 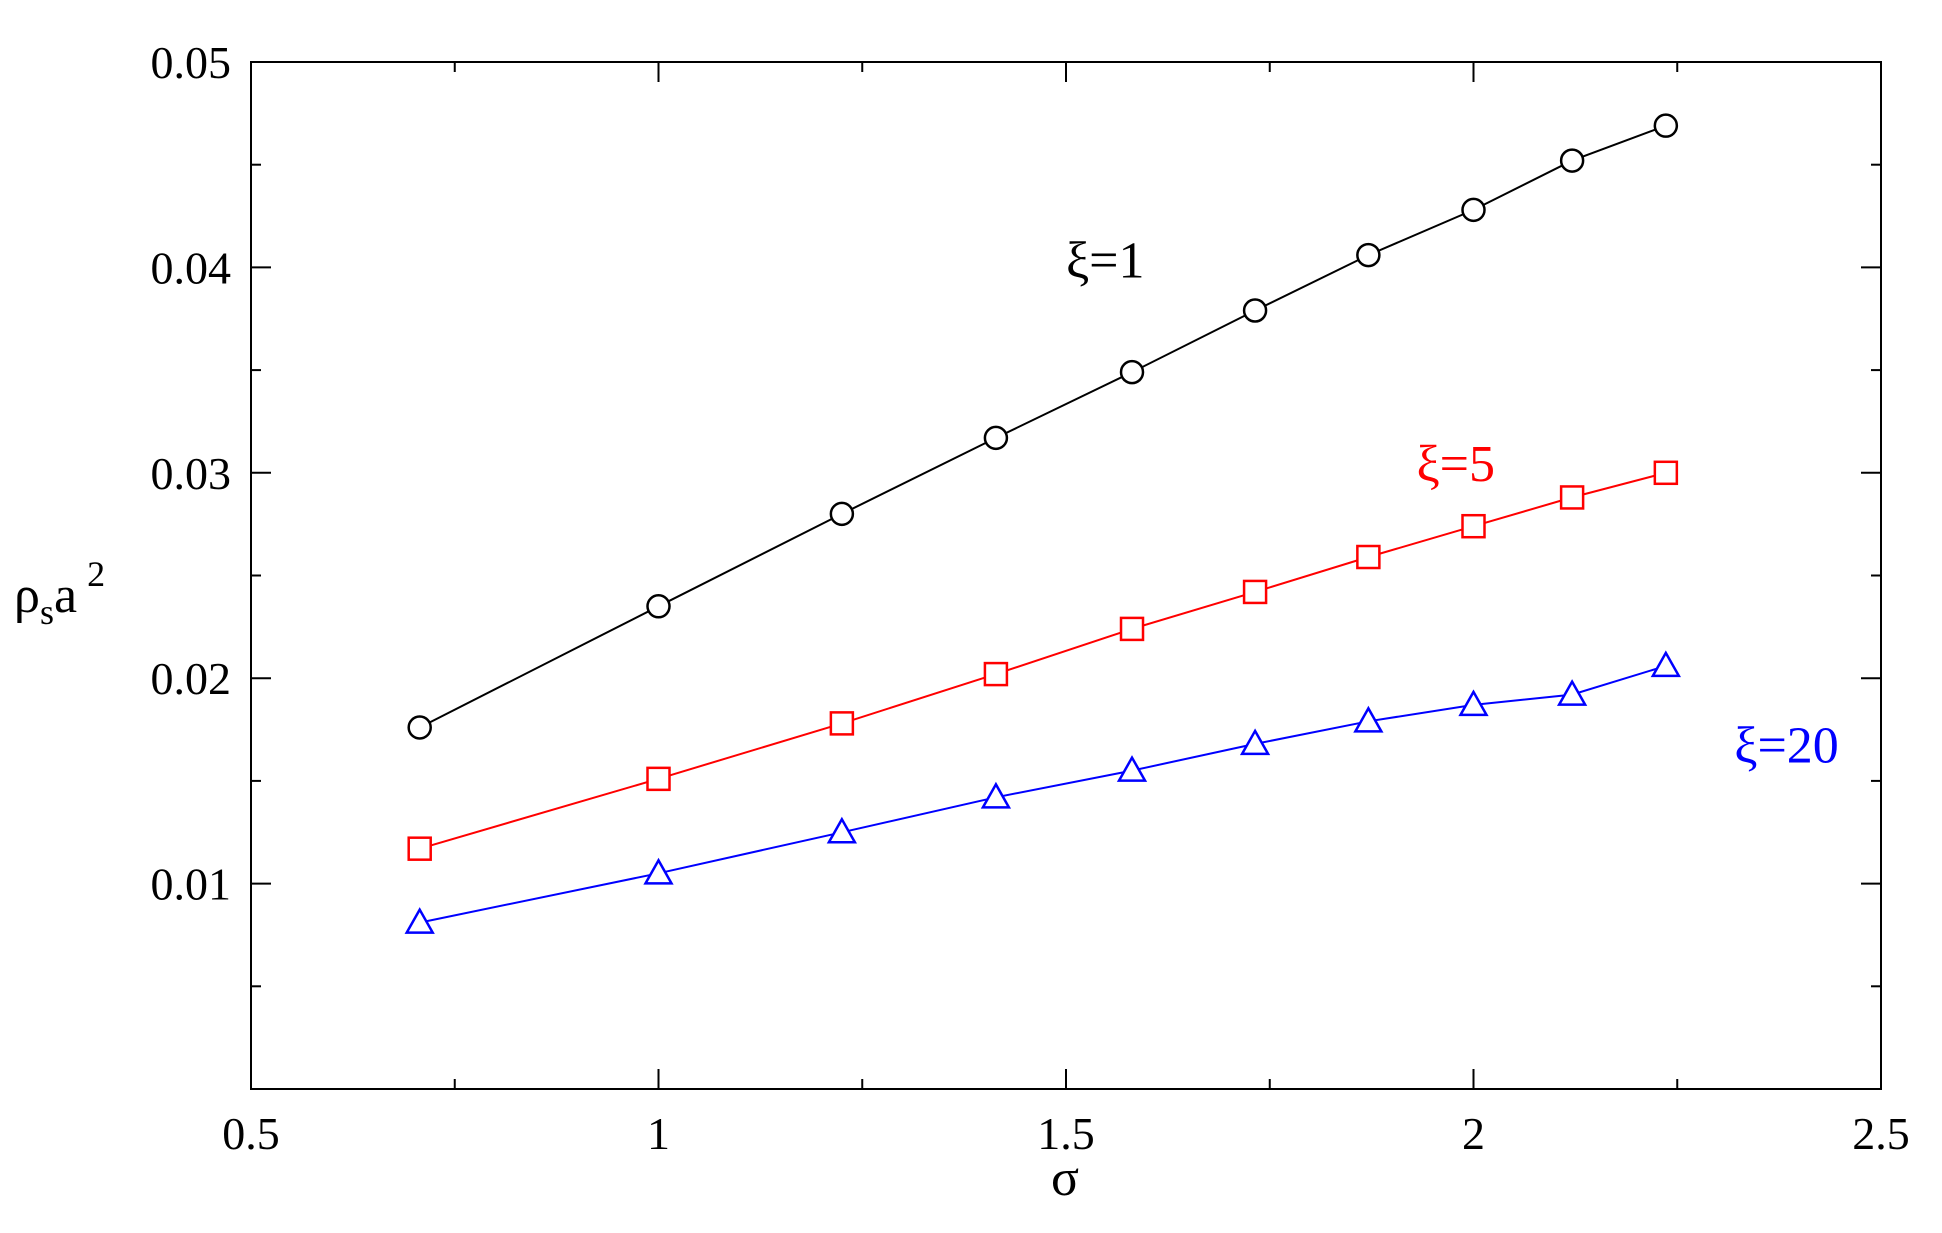 What do you see at coordinates (1105, 261) in the screenshot?
I see `series-label: ξ=1` at bounding box center [1105, 261].